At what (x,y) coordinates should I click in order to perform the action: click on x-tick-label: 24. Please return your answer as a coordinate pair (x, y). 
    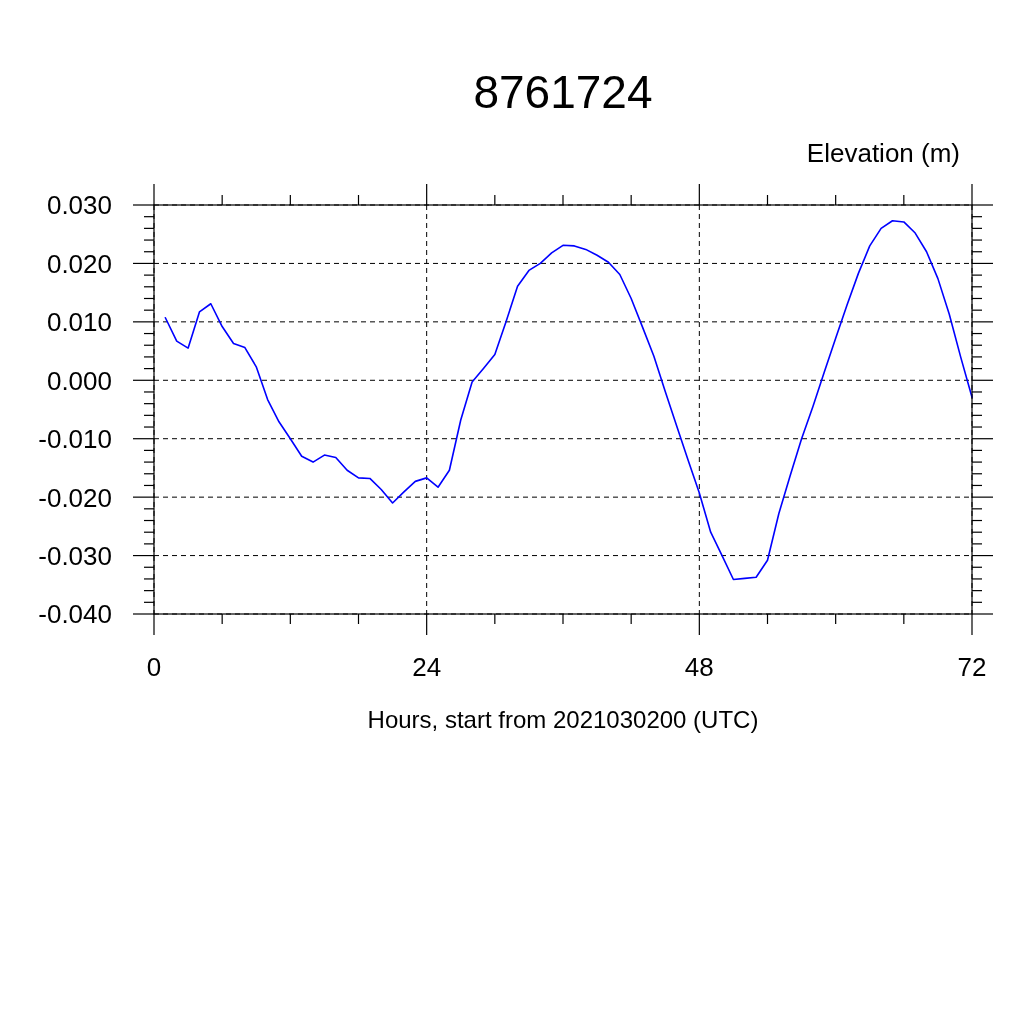
    Looking at the image, I should click on (427, 667).